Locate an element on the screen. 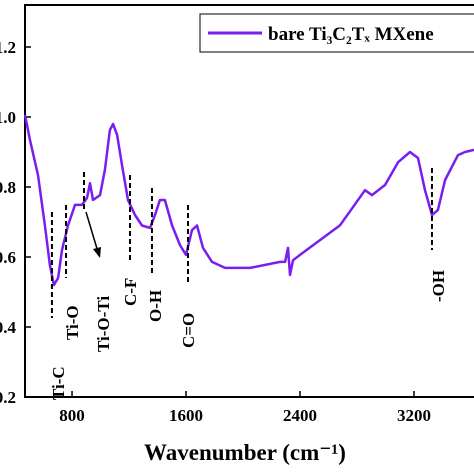 Image resolution: width=474 pixels, height=474 pixels. y-tick-label: 0.8 is located at coordinates (8, 187).